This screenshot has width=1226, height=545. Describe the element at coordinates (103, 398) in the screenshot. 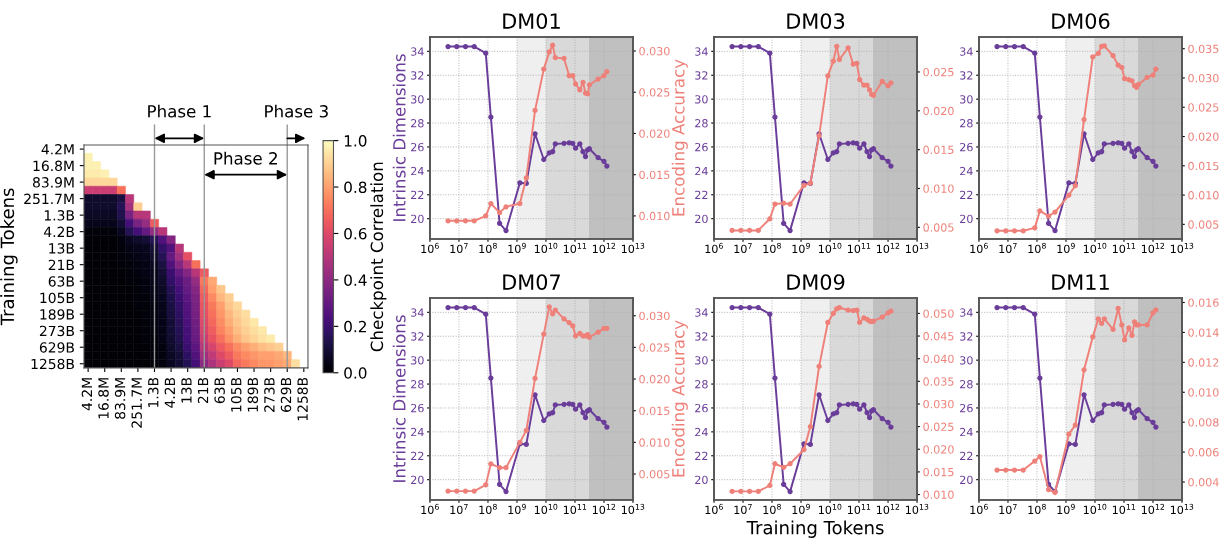

I see `x-tick-label: 16.8M` at that location.